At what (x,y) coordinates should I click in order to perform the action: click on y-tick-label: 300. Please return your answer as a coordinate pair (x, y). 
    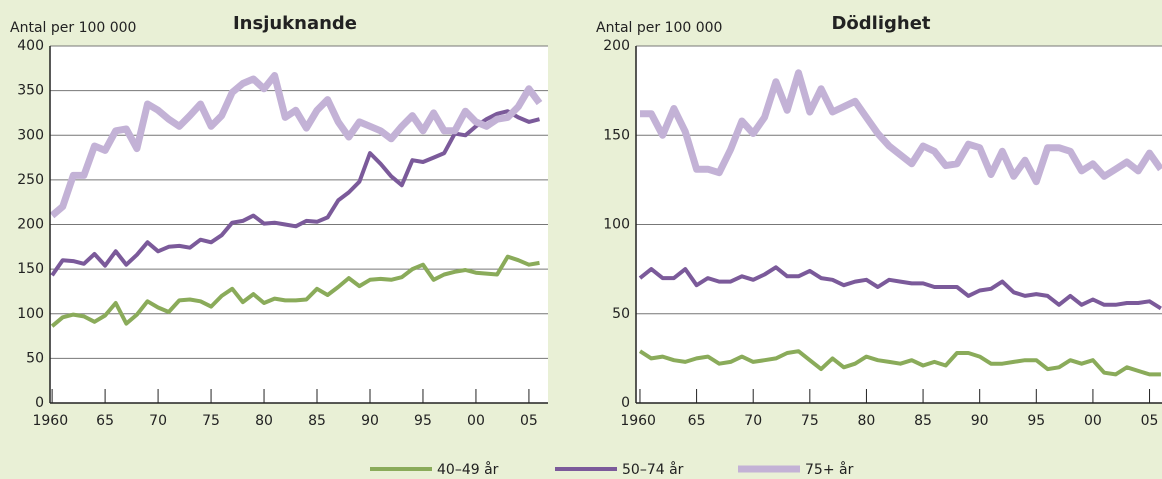
    Looking at the image, I should click on (30, 135).